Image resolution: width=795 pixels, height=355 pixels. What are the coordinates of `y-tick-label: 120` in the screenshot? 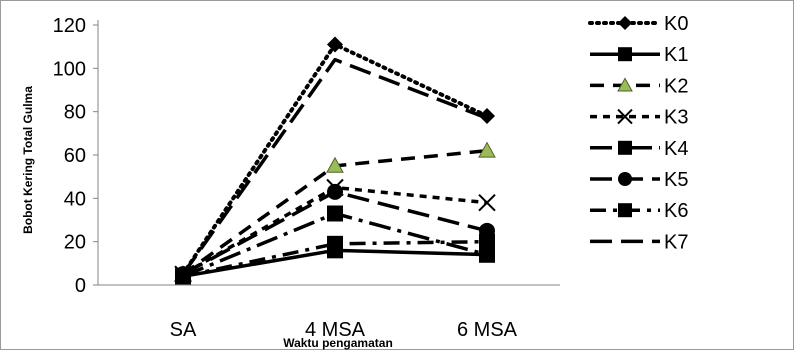 It's located at (69, 26).